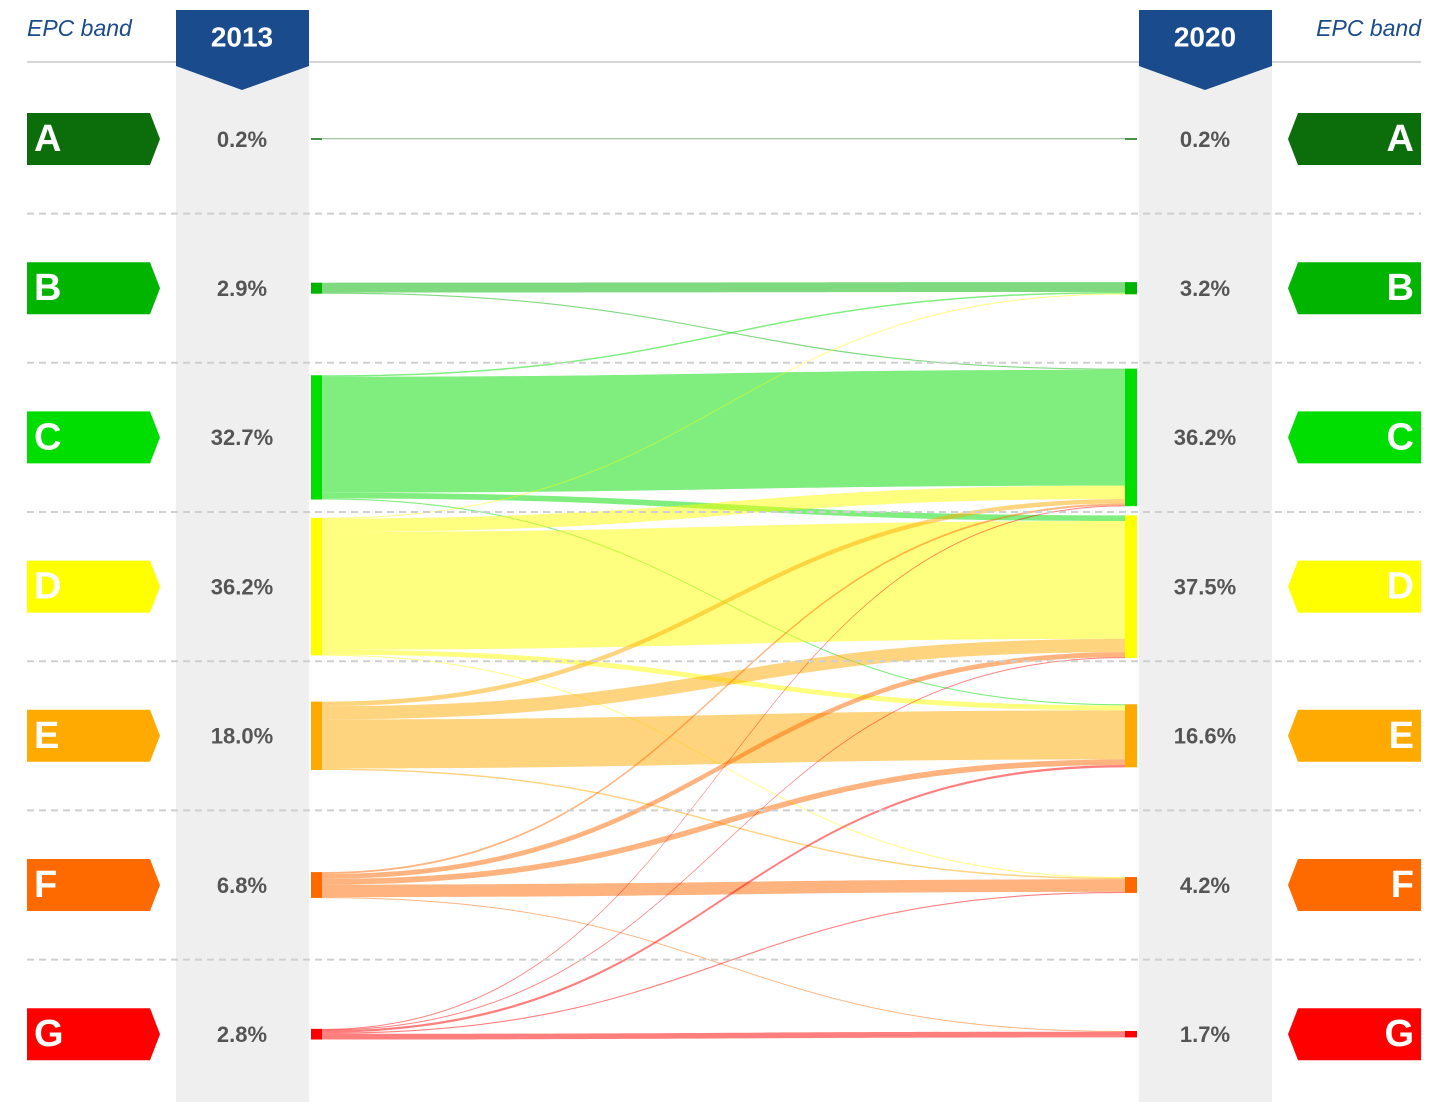 Image resolution: width=1449 pixels, height=1102 pixels. What do you see at coordinates (242, 1034) in the screenshot?
I see `value-label: 2.8%` at bounding box center [242, 1034].